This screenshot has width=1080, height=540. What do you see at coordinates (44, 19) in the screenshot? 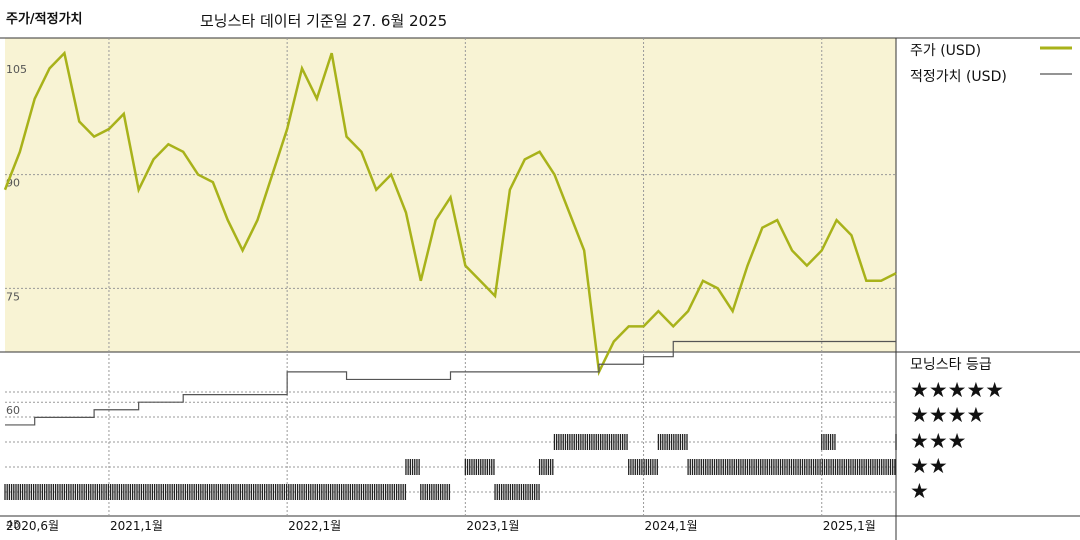
I see `chart-title: 주가/적정가치` at bounding box center [44, 19].